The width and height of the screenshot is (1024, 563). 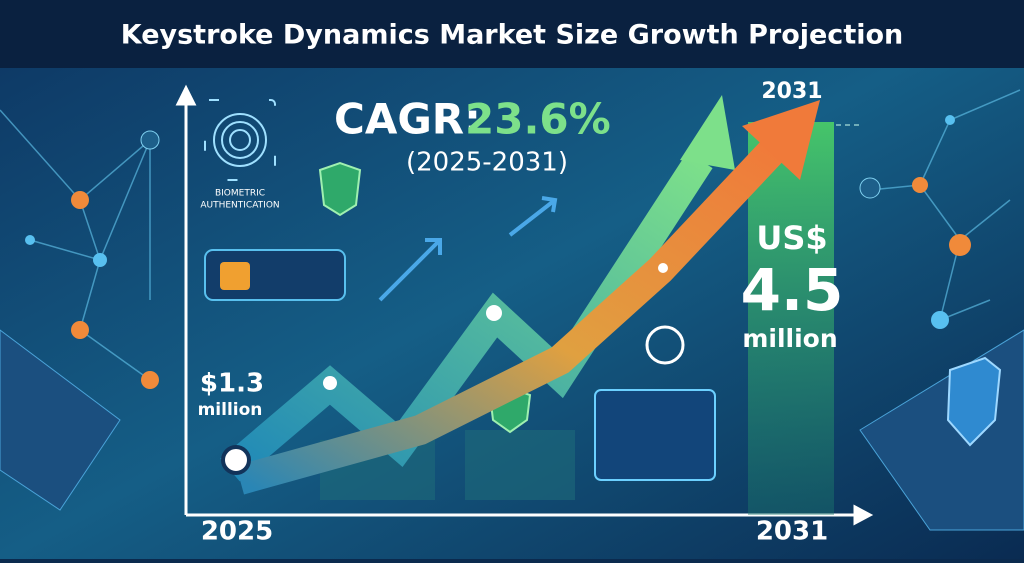 What do you see at coordinates (791, 238) in the screenshot?
I see `end-currency: US$` at bounding box center [791, 238].